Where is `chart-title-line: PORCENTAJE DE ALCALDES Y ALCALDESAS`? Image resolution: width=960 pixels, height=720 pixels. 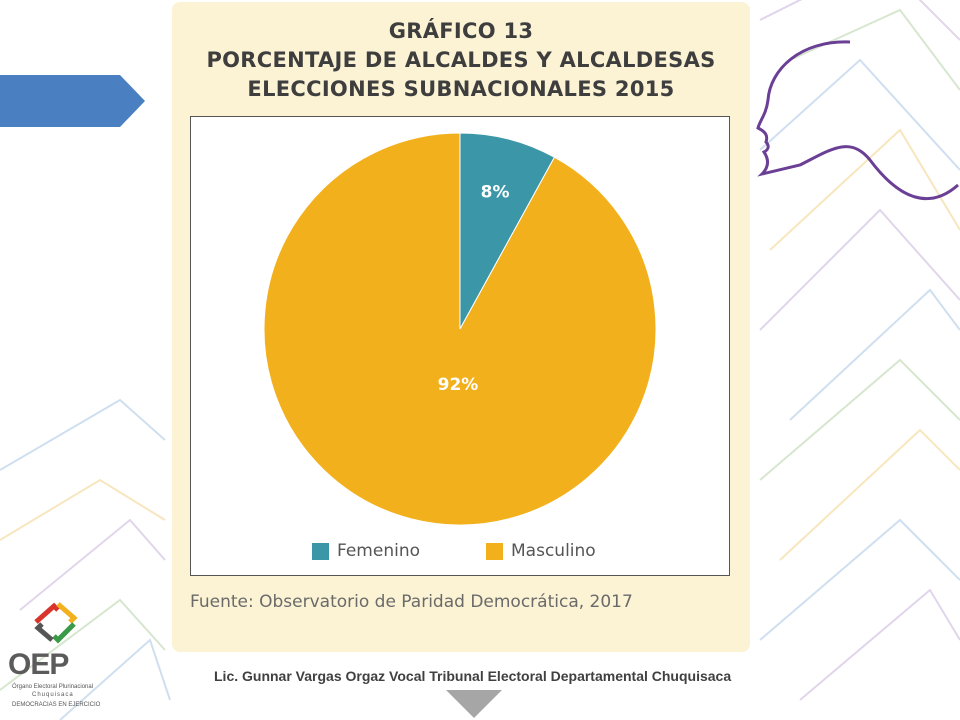
chart-title-line: PORCENTAJE DE ALCALDES Y ALCALDESAS is located at coordinates (461, 60).